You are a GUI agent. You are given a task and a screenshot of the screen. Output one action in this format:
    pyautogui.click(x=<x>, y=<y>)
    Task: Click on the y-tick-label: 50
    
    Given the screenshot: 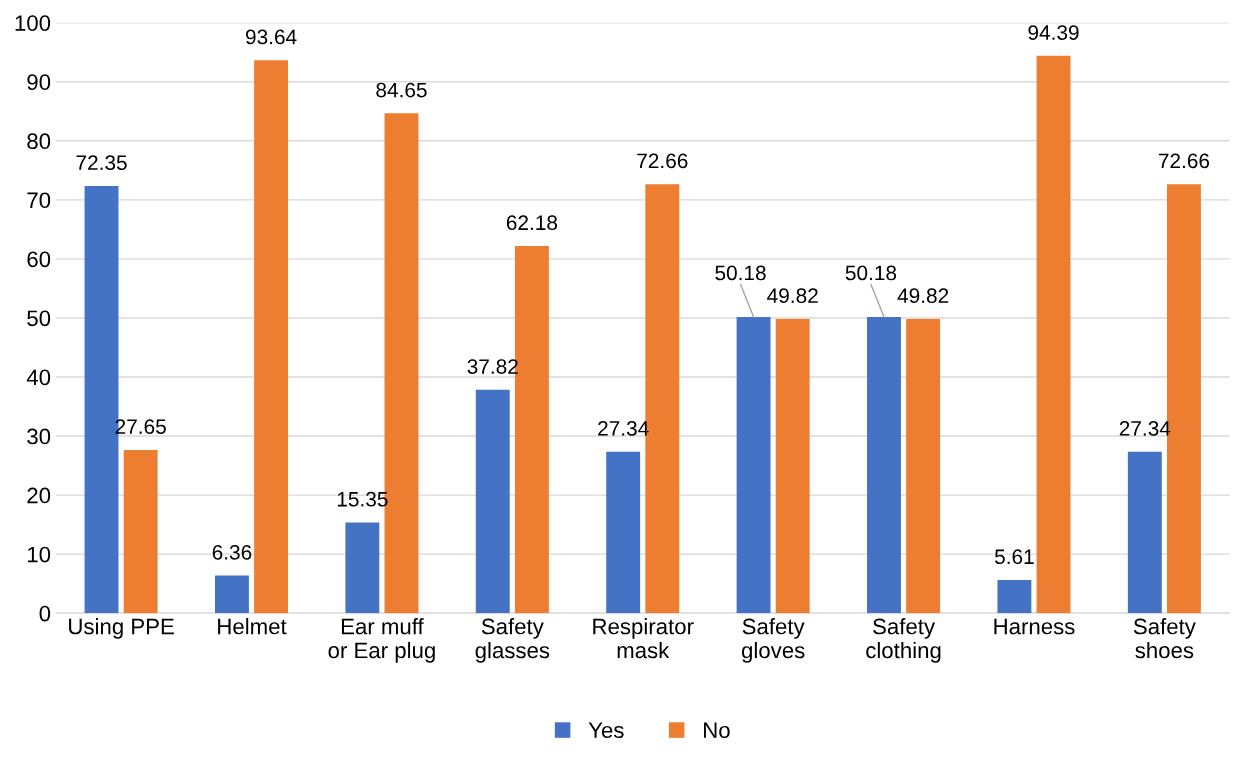 What is the action you would take?
    pyautogui.click(x=39, y=318)
    